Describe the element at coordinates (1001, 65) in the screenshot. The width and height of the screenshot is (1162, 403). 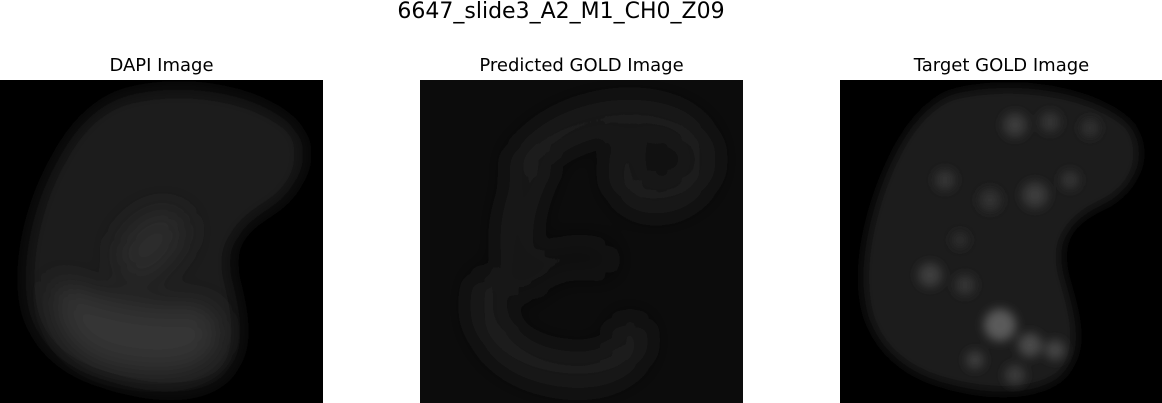
I see `target-panel-title: Target GOLD Image` at that location.